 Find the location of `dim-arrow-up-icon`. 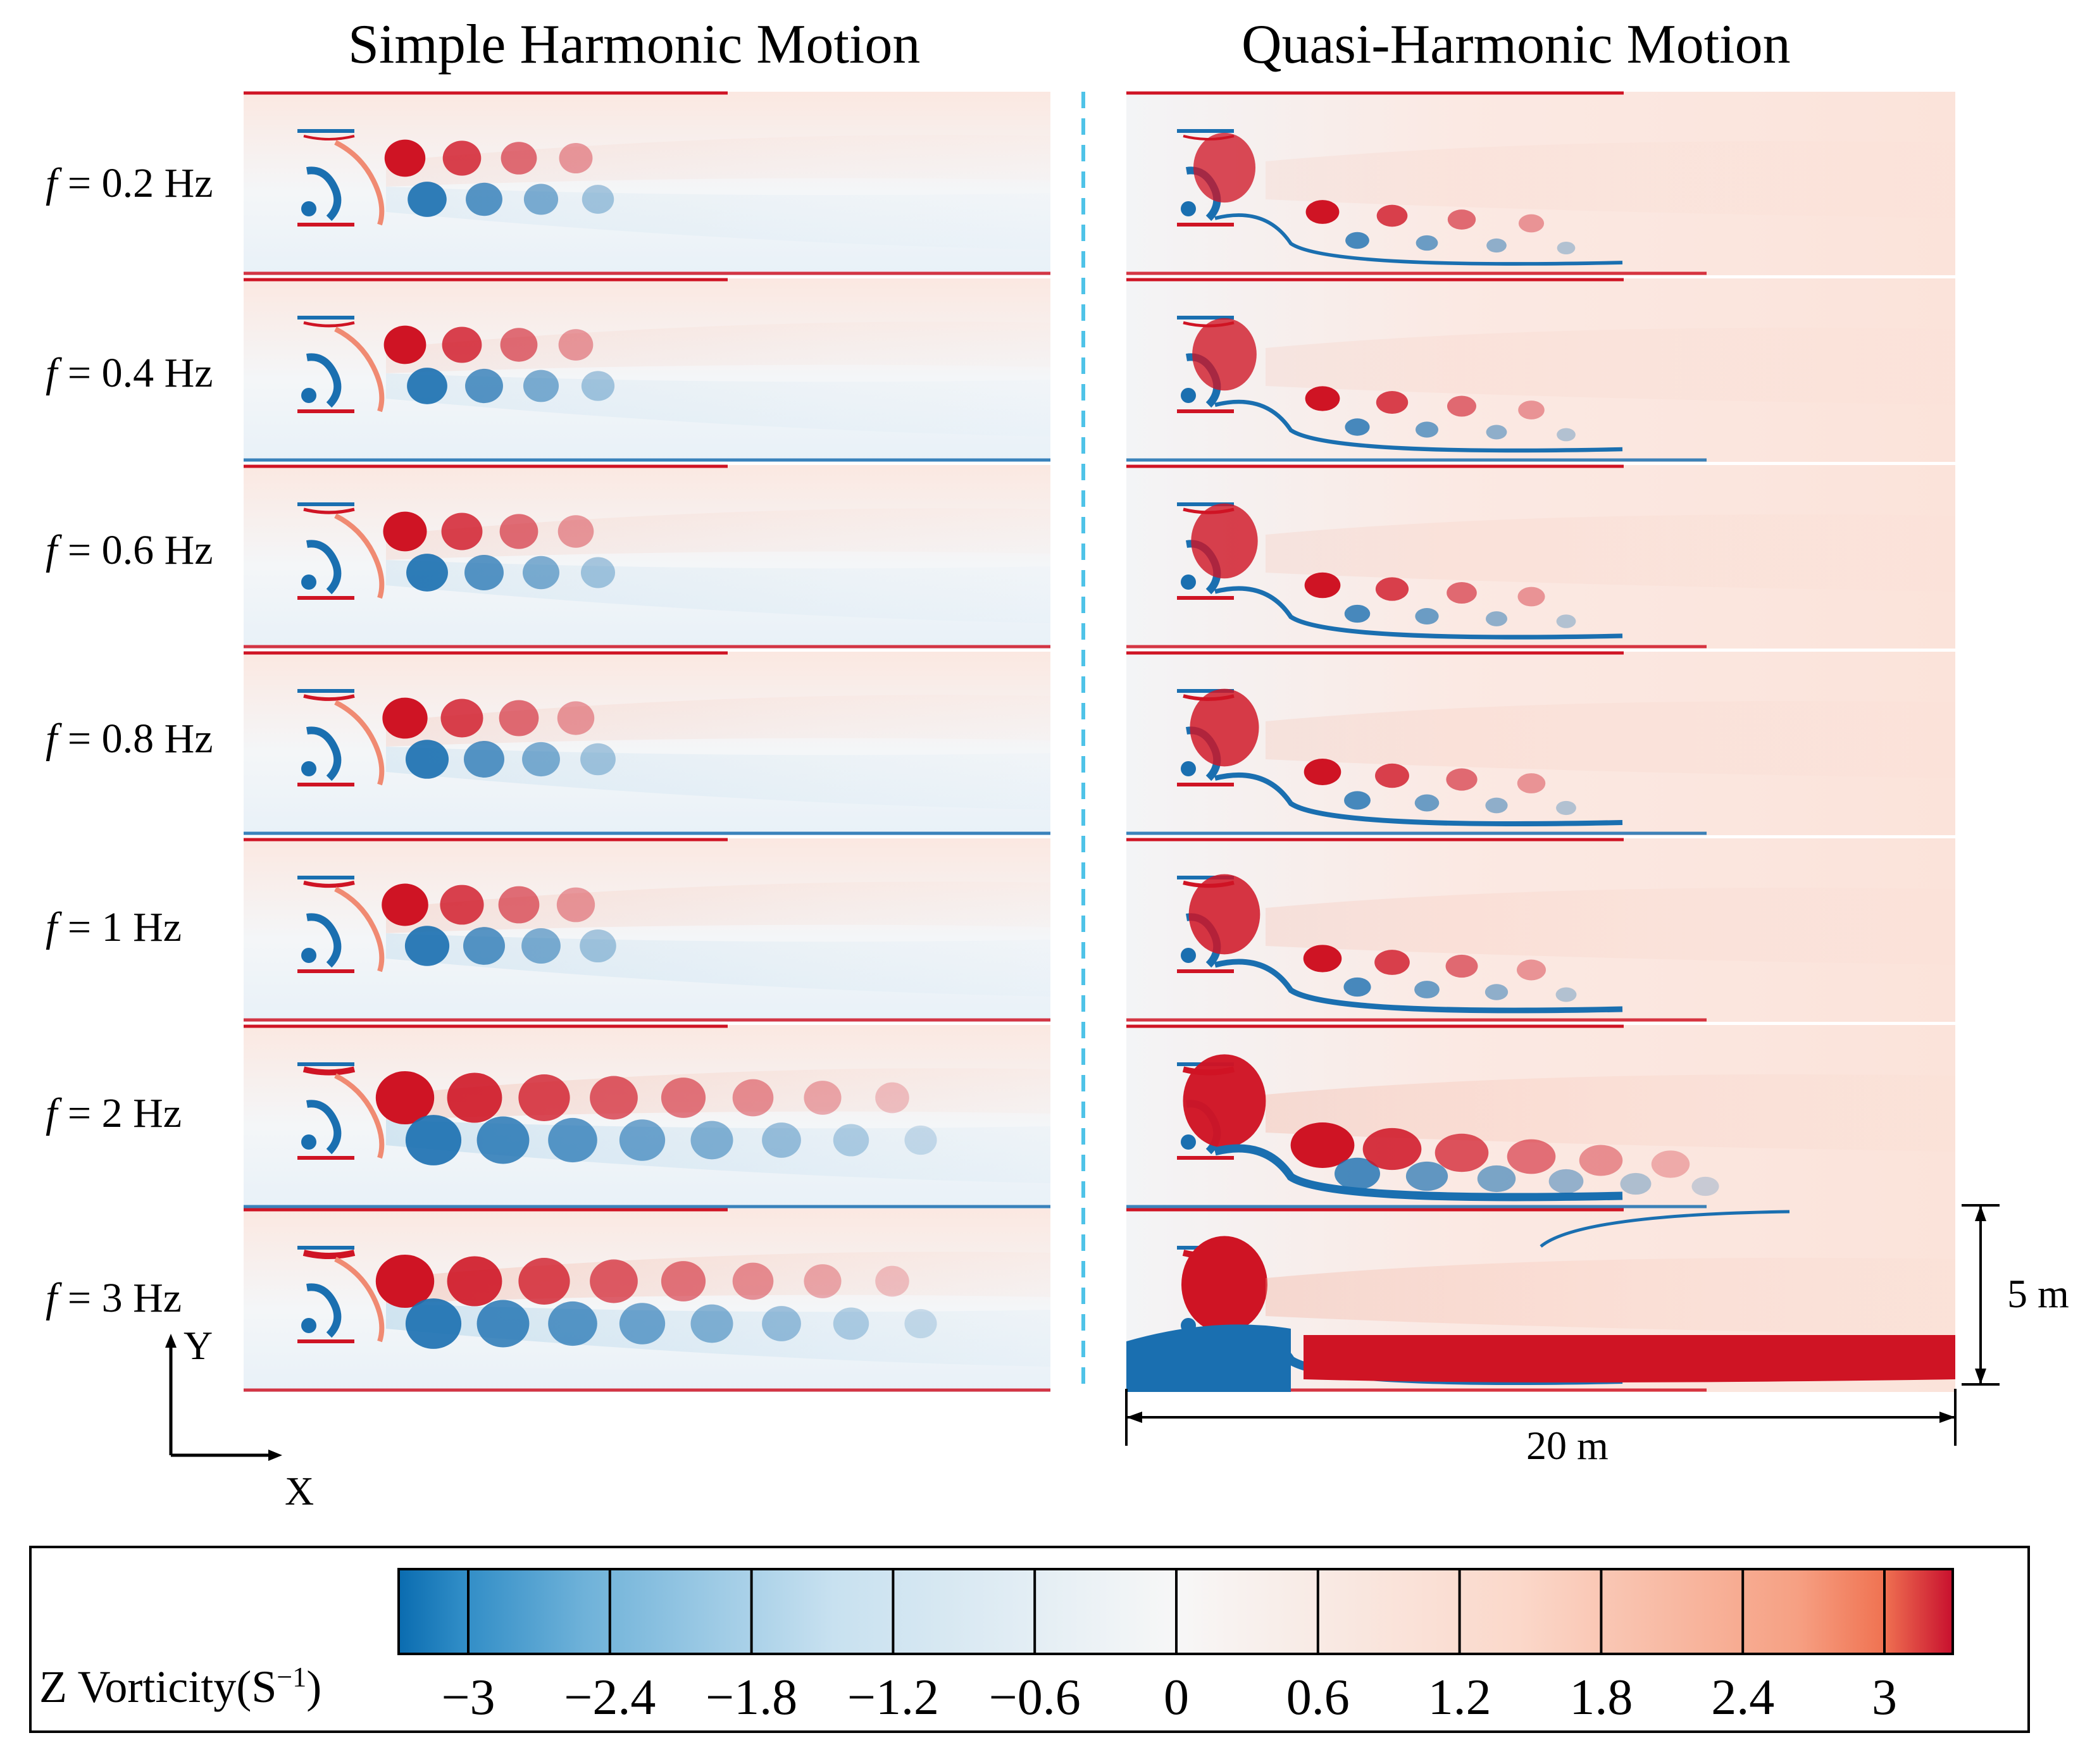

dim-arrow-up-icon is located at coordinates (1980, 1213).